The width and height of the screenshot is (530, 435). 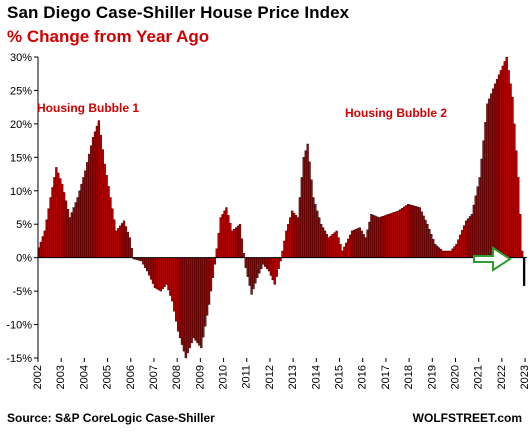 What do you see at coordinates (479, 377) in the screenshot?
I see `x-tick-label: 2021` at bounding box center [479, 377].